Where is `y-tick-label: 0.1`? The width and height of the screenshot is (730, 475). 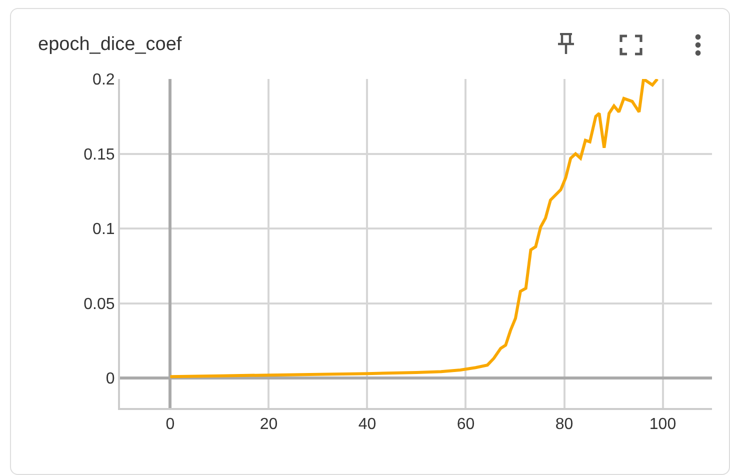
y-tick-label: 0.1 is located at coordinates (103, 229).